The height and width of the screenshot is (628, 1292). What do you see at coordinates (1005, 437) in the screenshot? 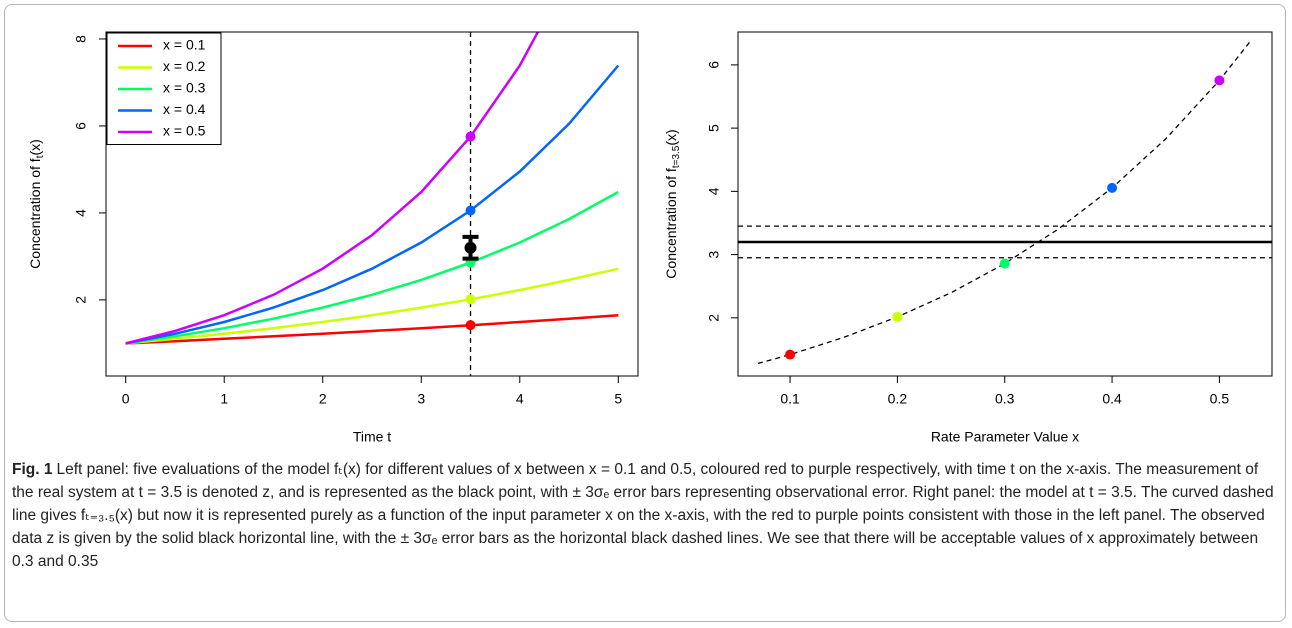
I see `x-axis-title: Rate Parameter Value x` at bounding box center [1005, 437].